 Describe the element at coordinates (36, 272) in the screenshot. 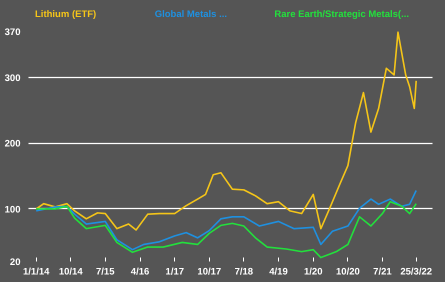

I see `x-tick-label: 1/1/14` at that location.